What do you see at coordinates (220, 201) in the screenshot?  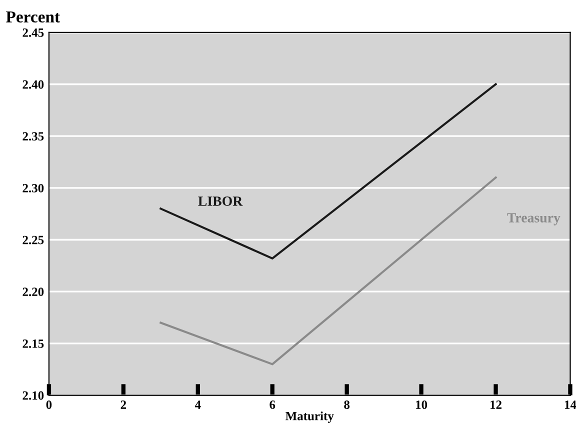 I see `series-label: LIBOR` at bounding box center [220, 201].